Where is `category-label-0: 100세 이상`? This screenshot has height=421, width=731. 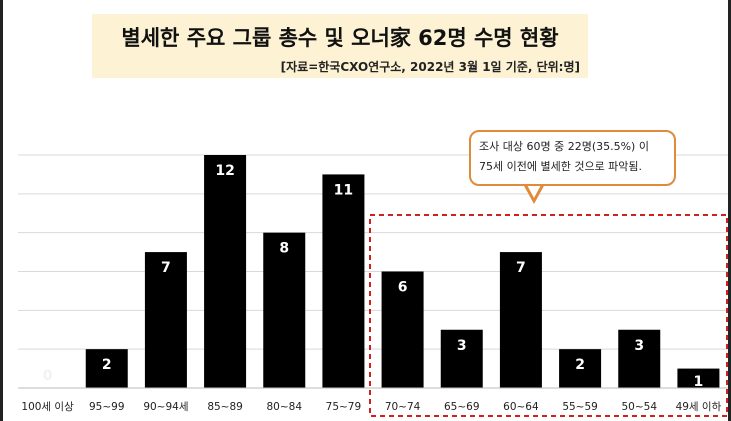 category-label-0: 100세 이상 is located at coordinates (47, 407).